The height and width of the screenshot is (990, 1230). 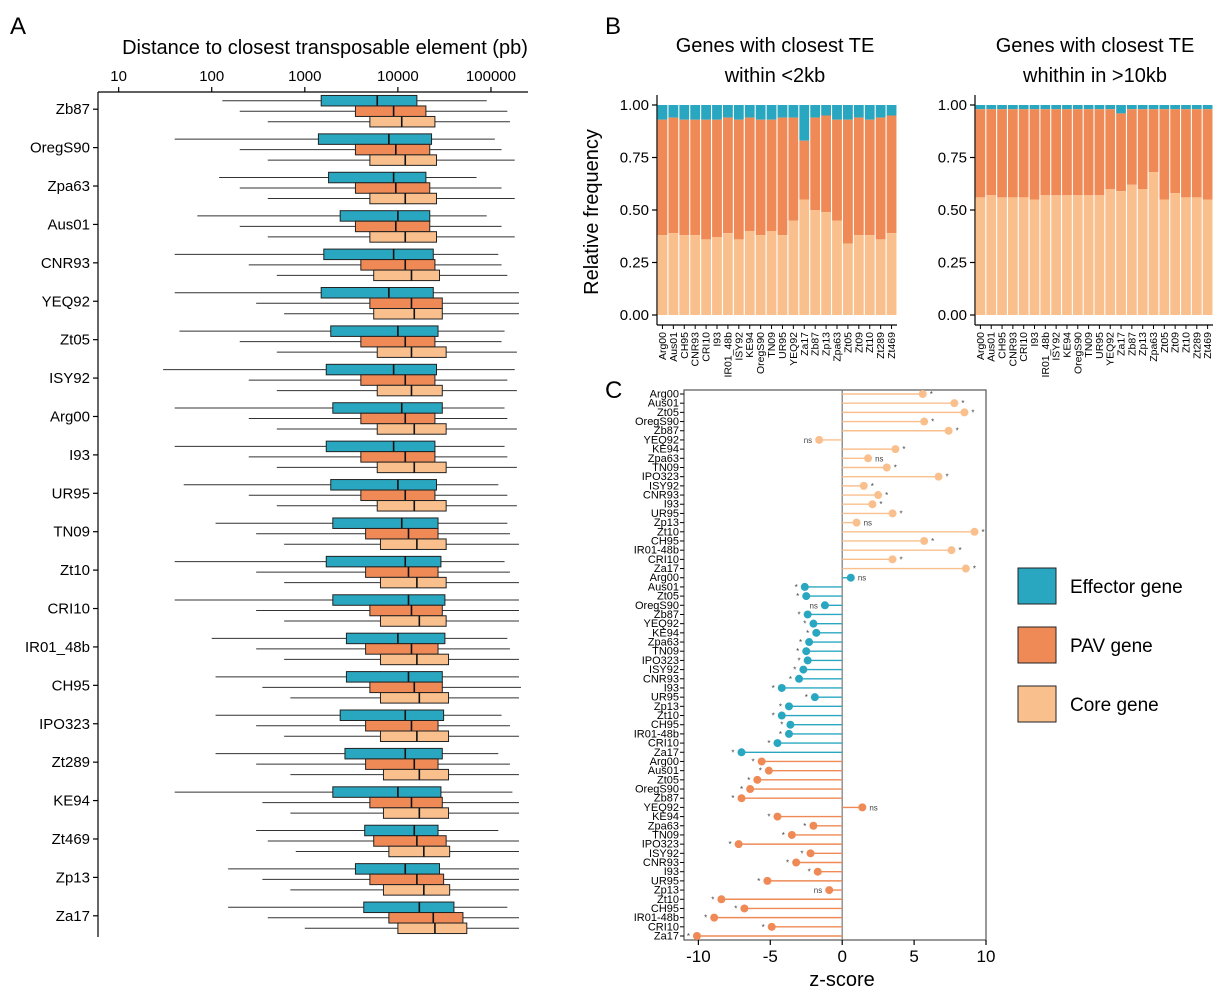 What do you see at coordinates (668, 780) in the screenshot?
I see `panel-c-category-label: Zt05` at bounding box center [668, 780].